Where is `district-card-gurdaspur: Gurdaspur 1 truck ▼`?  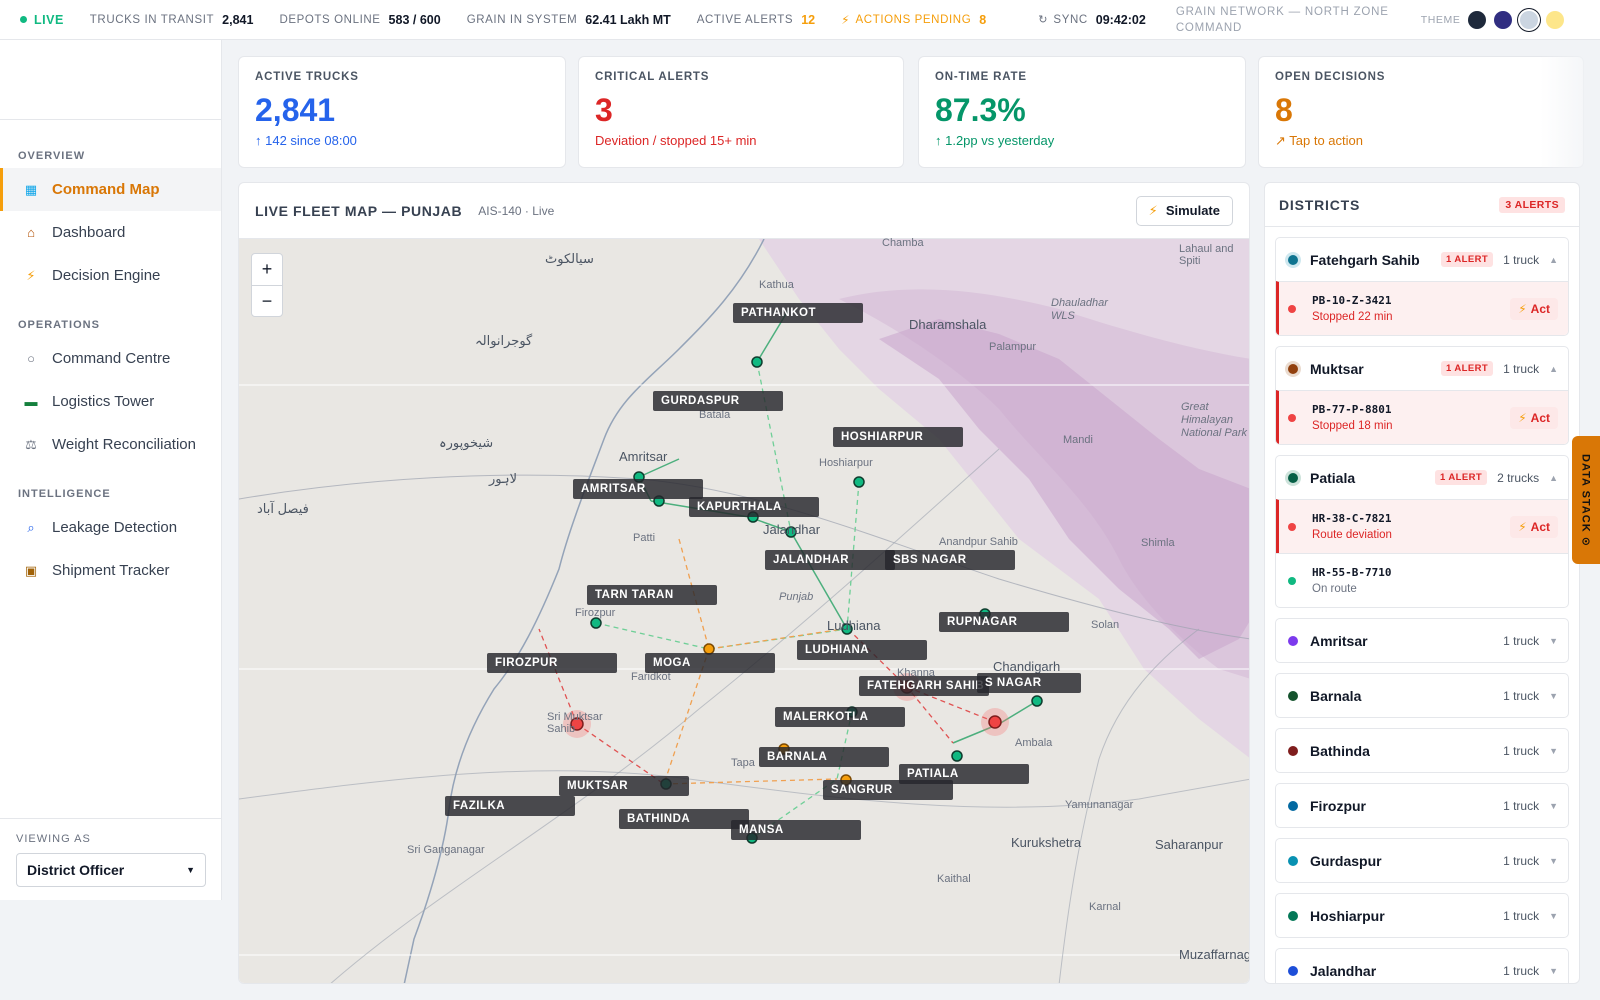
district-card-gurdaspur: Gurdaspur 1 truck ▼ is located at coordinates (1422, 860).